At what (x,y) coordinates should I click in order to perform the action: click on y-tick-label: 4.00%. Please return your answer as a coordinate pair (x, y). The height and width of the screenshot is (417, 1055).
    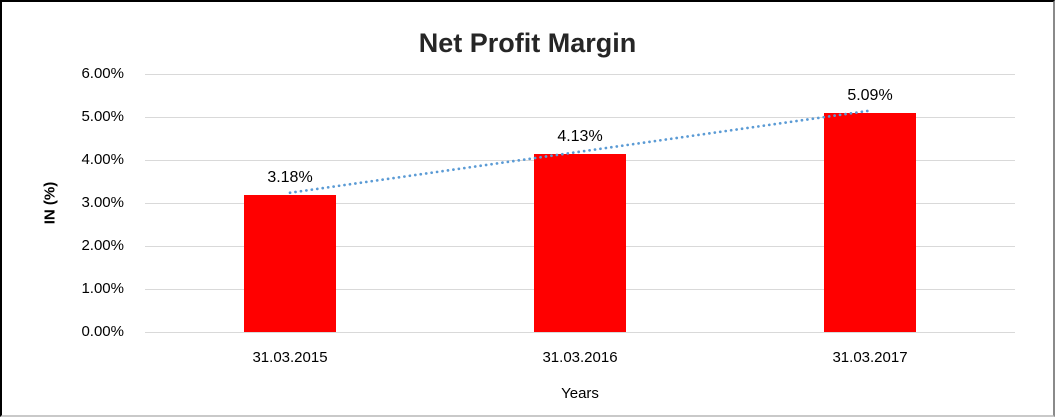
    Looking at the image, I should click on (102, 159).